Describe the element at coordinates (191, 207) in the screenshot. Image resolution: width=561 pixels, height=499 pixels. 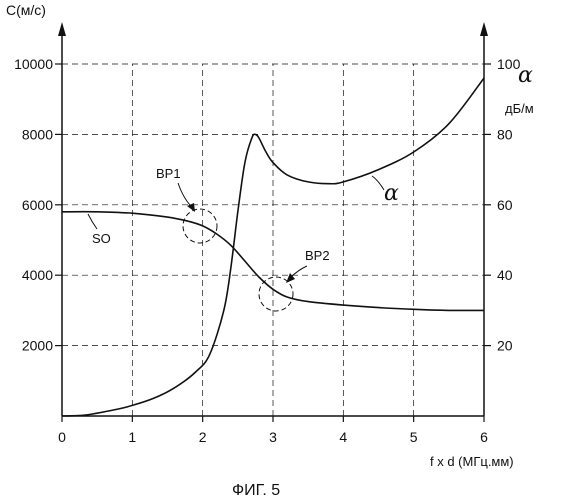
I see `bp1-arrowhead` at that location.